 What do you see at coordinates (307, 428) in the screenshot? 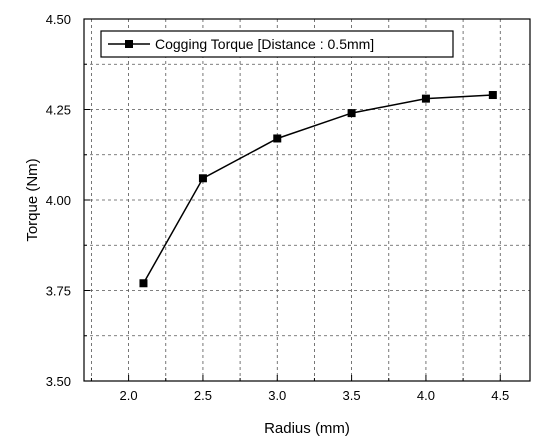
I see `x-axis-title: Radius (mm)` at bounding box center [307, 428].